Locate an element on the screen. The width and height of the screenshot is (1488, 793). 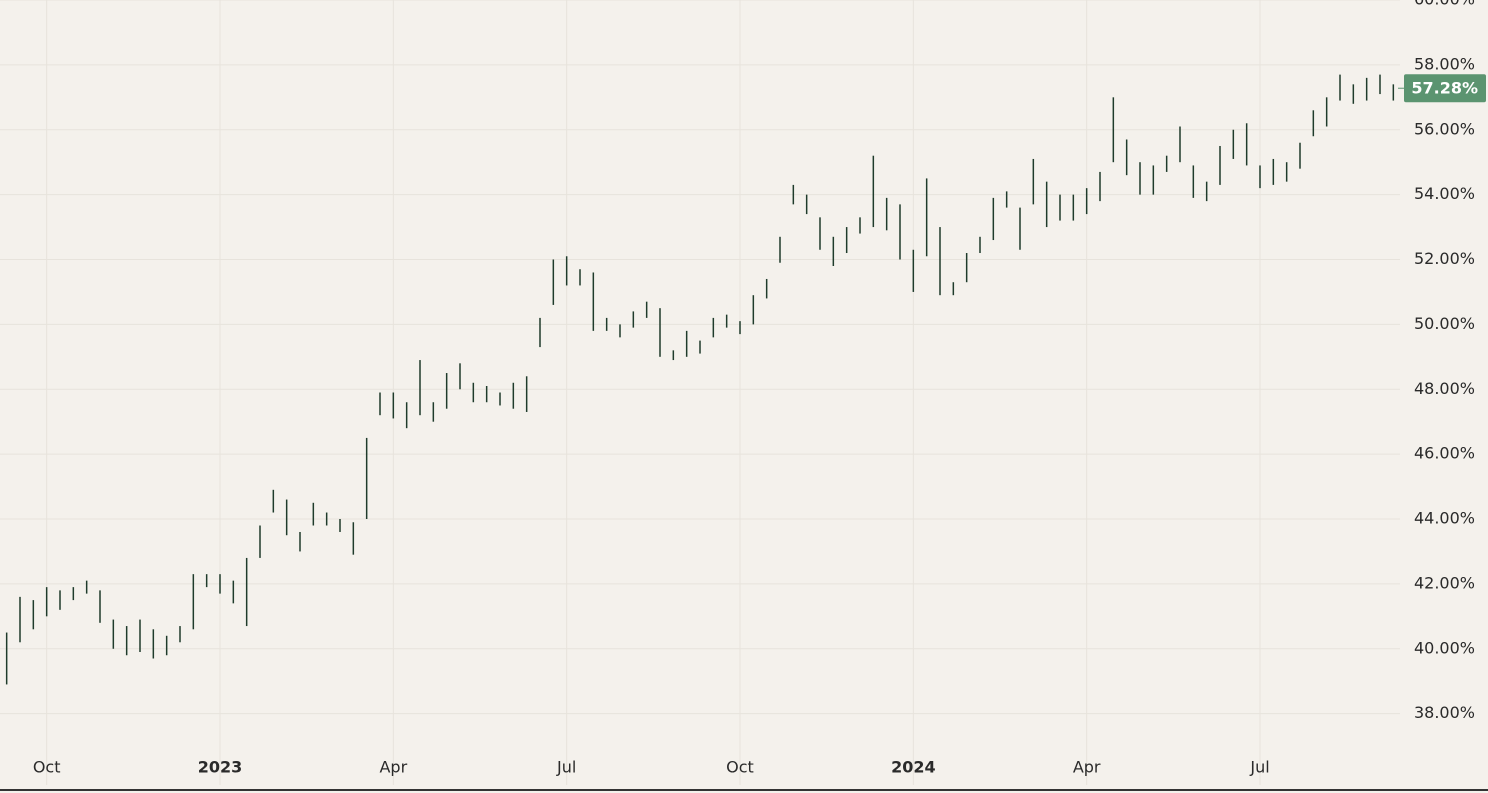
y-tick-label: 38.00% is located at coordinates (1444, 712).